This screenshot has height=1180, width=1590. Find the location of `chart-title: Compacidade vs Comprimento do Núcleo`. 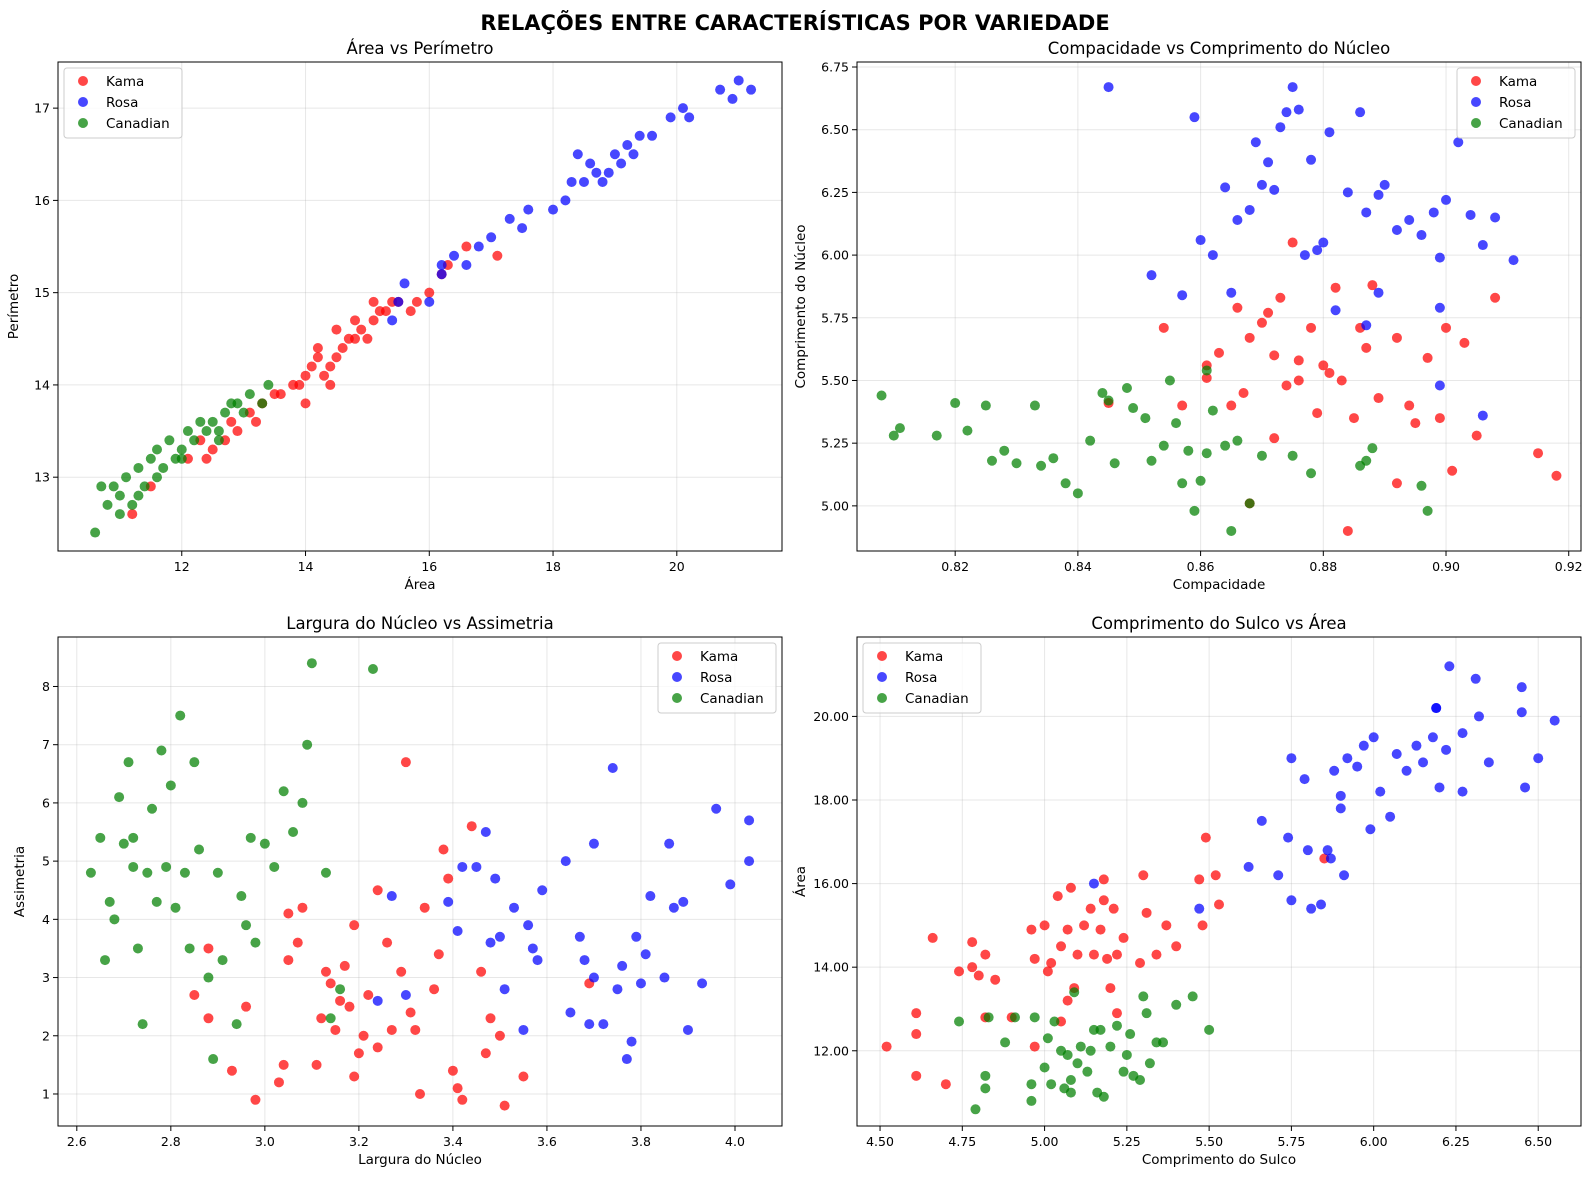

chart-title: Compacidade vs Comprimento do Núcleo is located at coordinates (1219, 48).